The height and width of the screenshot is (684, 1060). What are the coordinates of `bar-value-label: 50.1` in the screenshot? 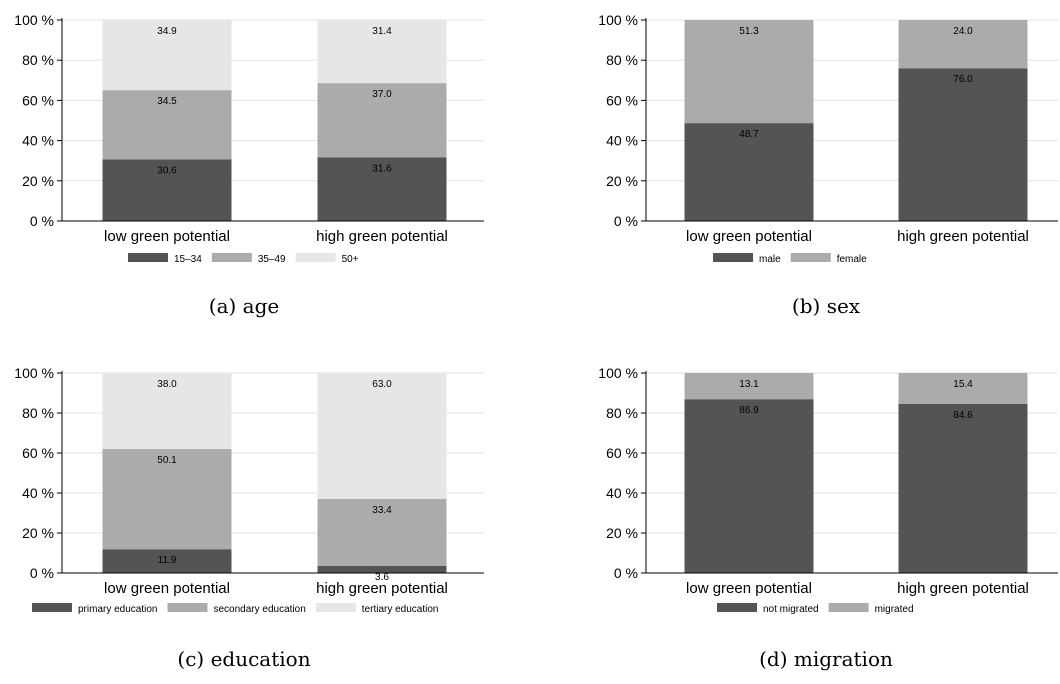 It's located at (167, 460).